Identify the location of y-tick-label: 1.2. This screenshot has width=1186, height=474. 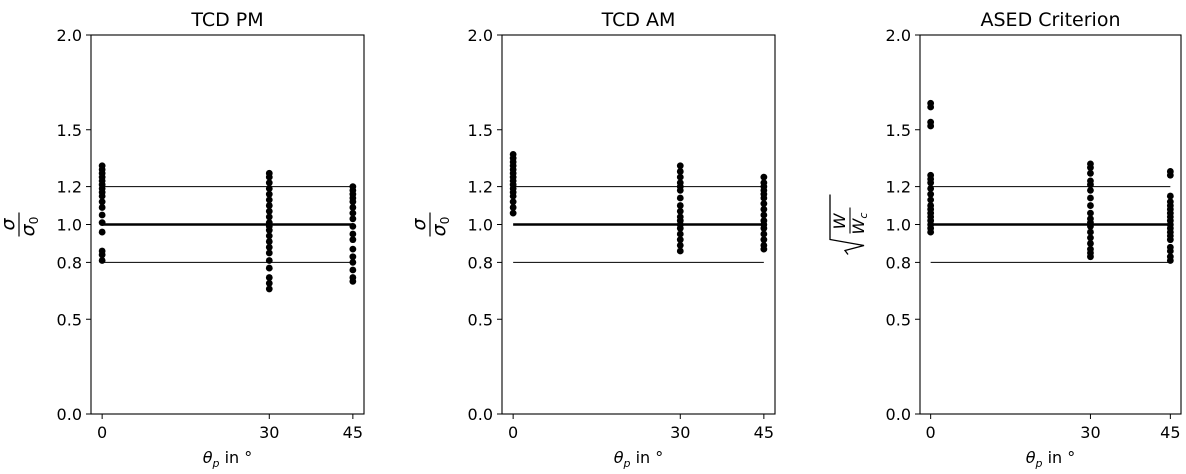
(480, 187).